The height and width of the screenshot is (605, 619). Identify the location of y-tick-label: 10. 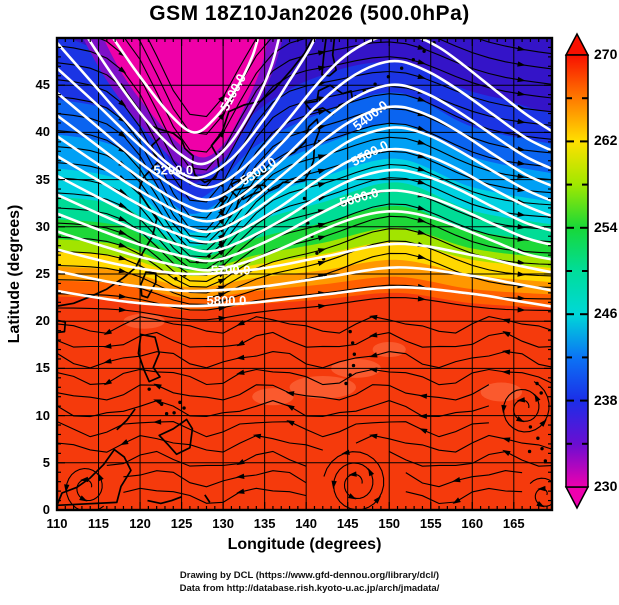
(42, 415).